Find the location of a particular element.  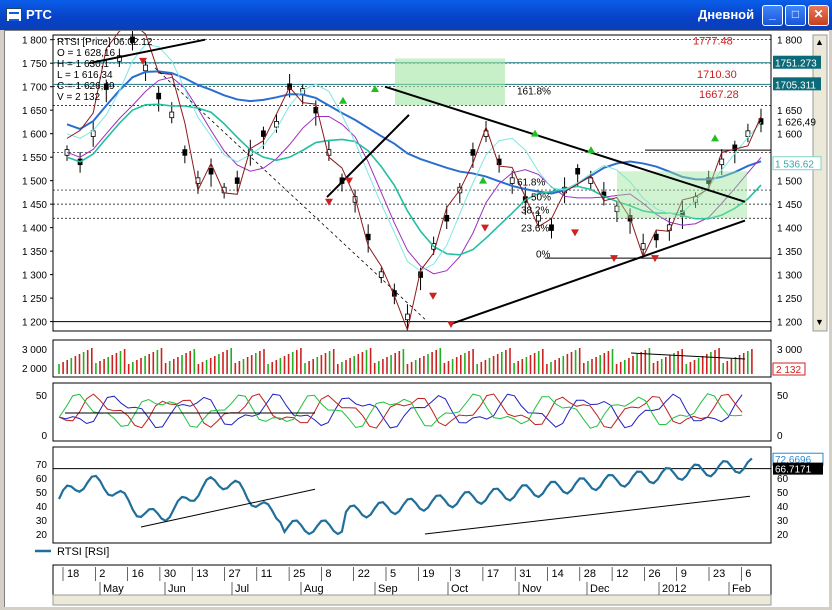

rsi-y-tick: 20 is located at coordinates (42, 535).